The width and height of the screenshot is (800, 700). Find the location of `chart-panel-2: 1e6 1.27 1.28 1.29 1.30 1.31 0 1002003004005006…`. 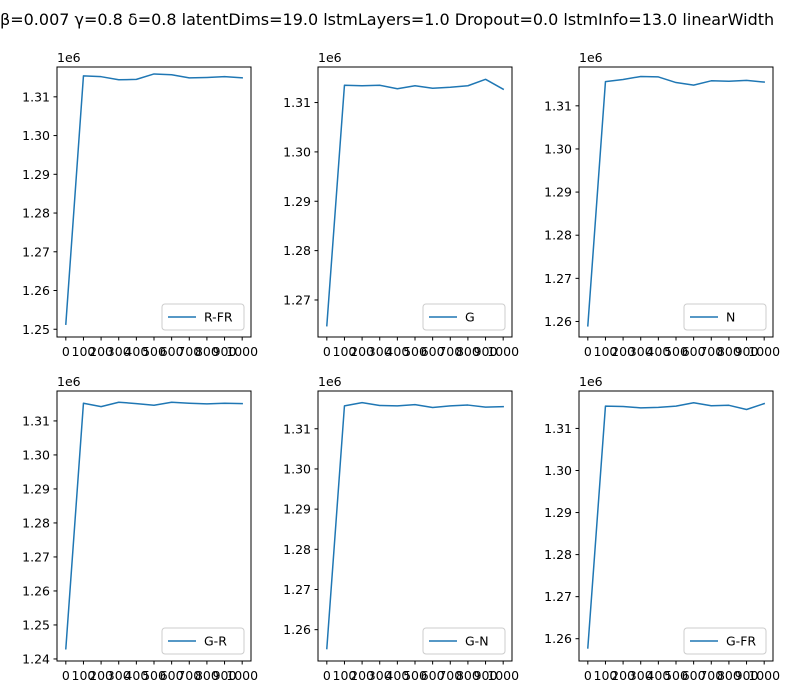

chart-panel-2: 1e6 1.27 1.28 1.29 1.30 1.31 0 1002003004005006… is located at coordinates (401, 204).